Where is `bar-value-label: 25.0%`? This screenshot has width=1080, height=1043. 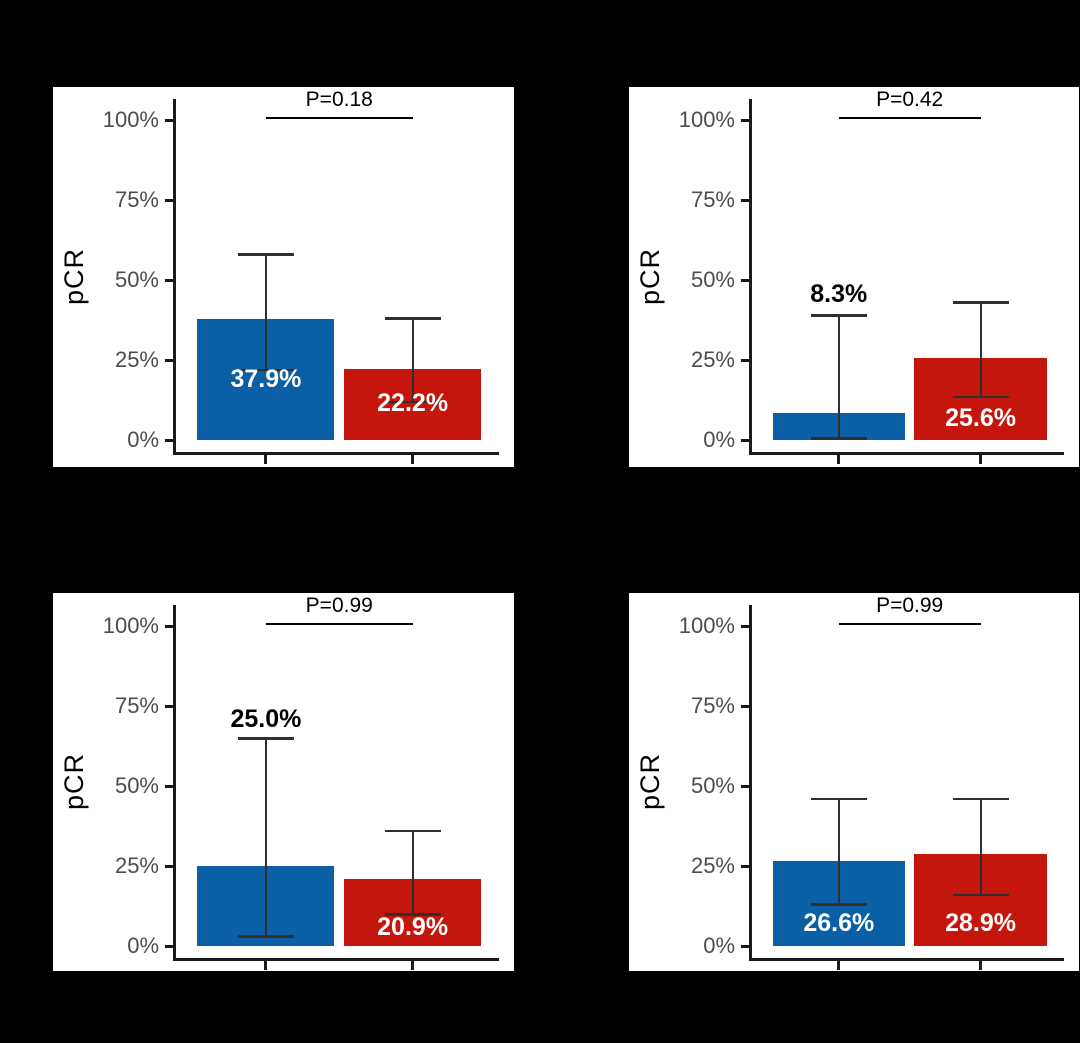
bar-value-label: 25.0% is located at coordinates (266, 718).